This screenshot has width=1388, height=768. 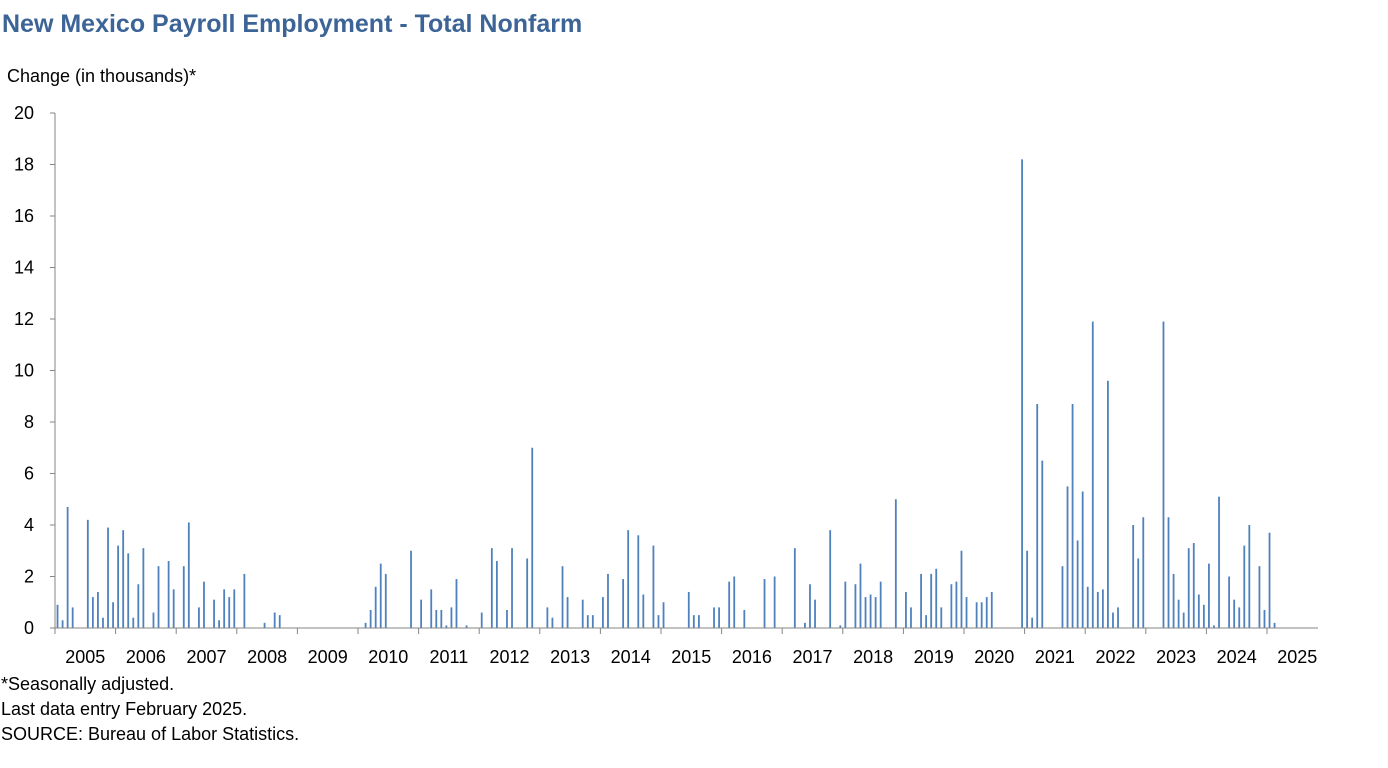 What do you see at coordinates (29, 577) in the screenshot?
I see `y-tick-label: 2` at bounding box center [29, 577].